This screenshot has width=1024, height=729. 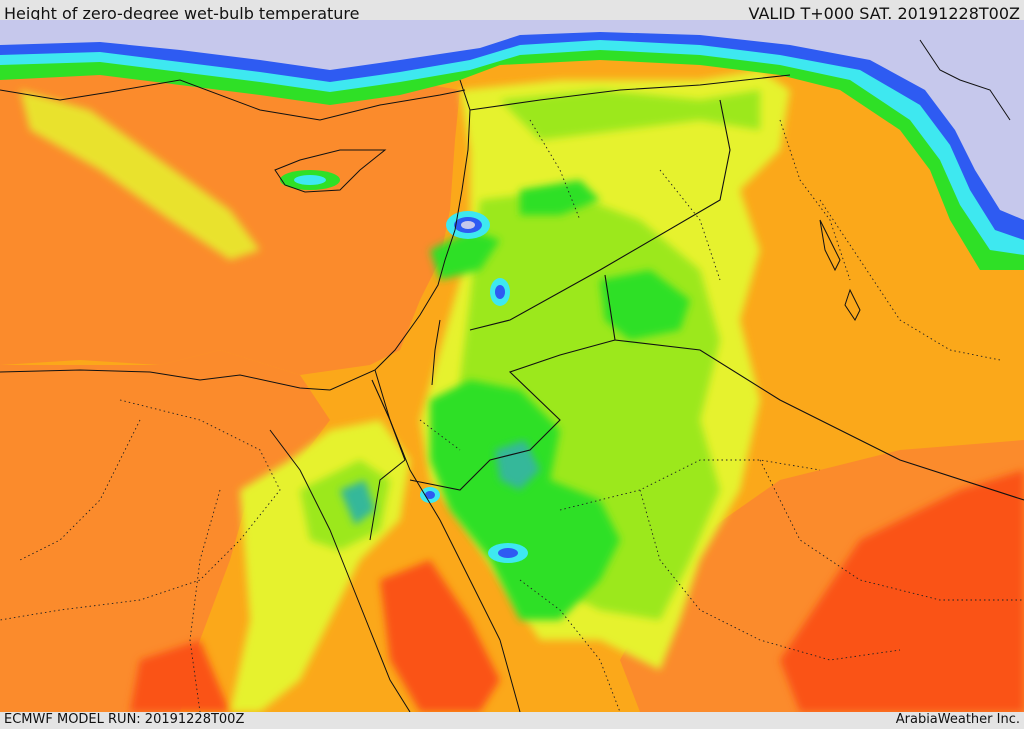 What do you see at coordinates (474, 525) in the screenshot?
I see `hejaz-cold-spot` at bounding box center [474, 525].